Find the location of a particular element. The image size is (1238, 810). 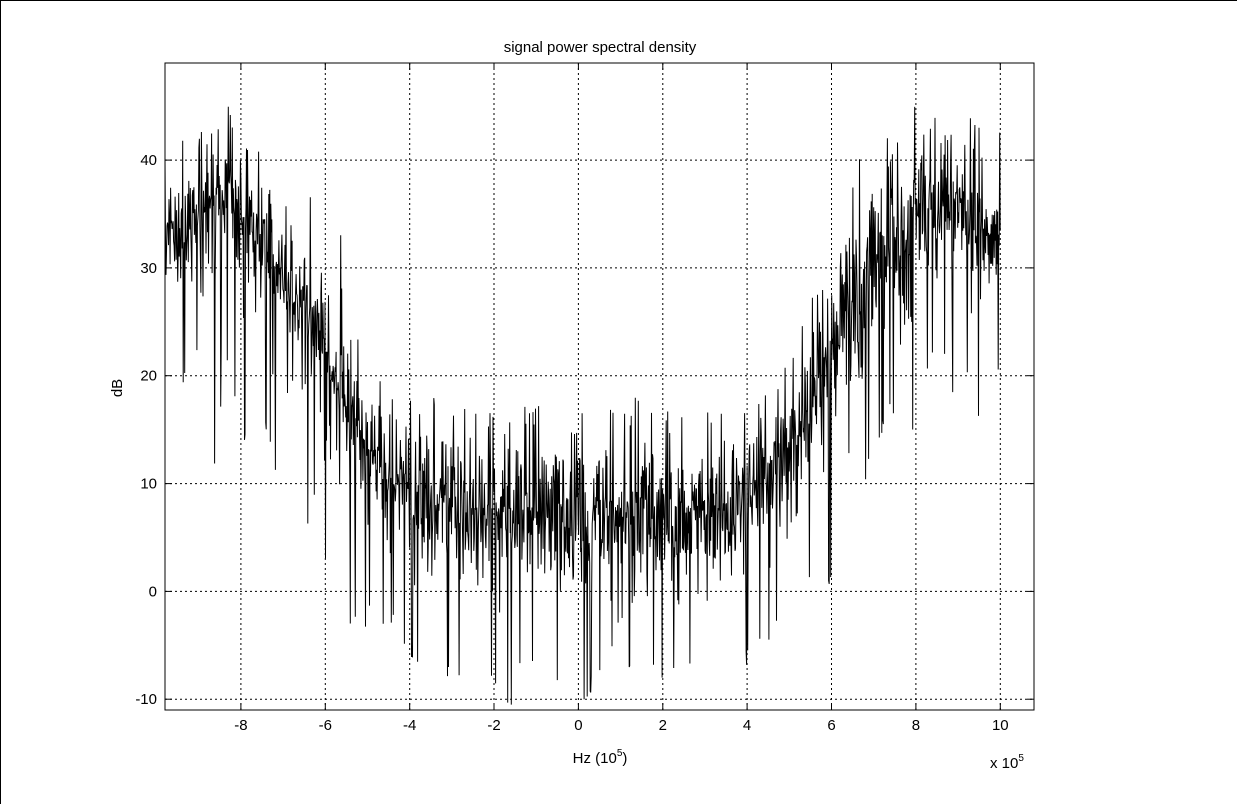

x-axis-label: Hz (105) is located at coordinates (600, 757).